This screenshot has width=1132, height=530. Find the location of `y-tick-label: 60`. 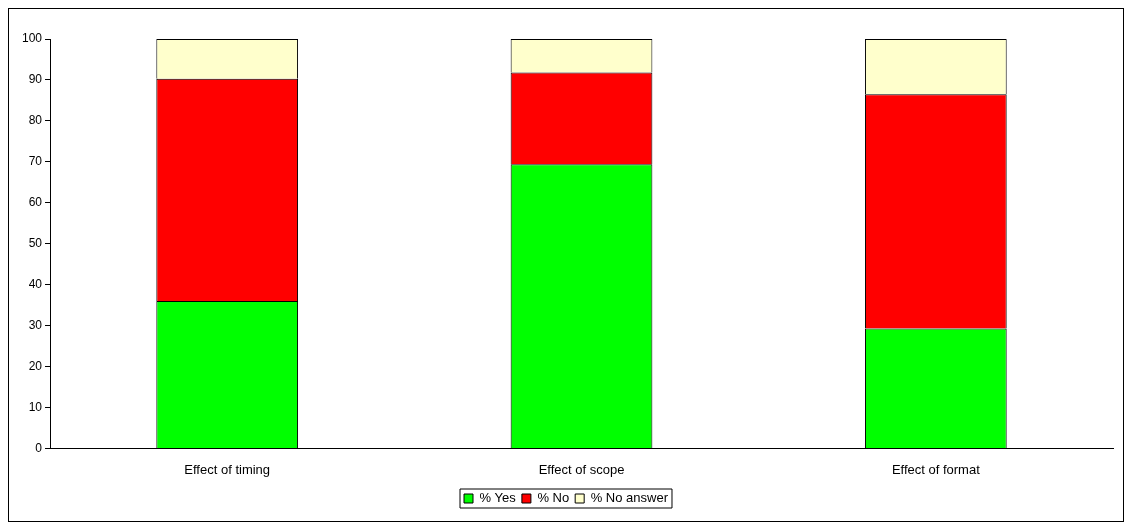

y-tick-label: 60 is located at coordinates (35, 202).